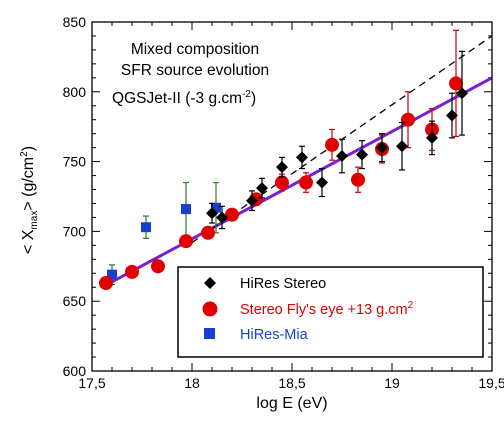 The width and height of the screenshot is (504, 436). I want to click on legend-label-flys-eye-main: Stereo Fly's eye +13 g.cm, so click(324, 310).